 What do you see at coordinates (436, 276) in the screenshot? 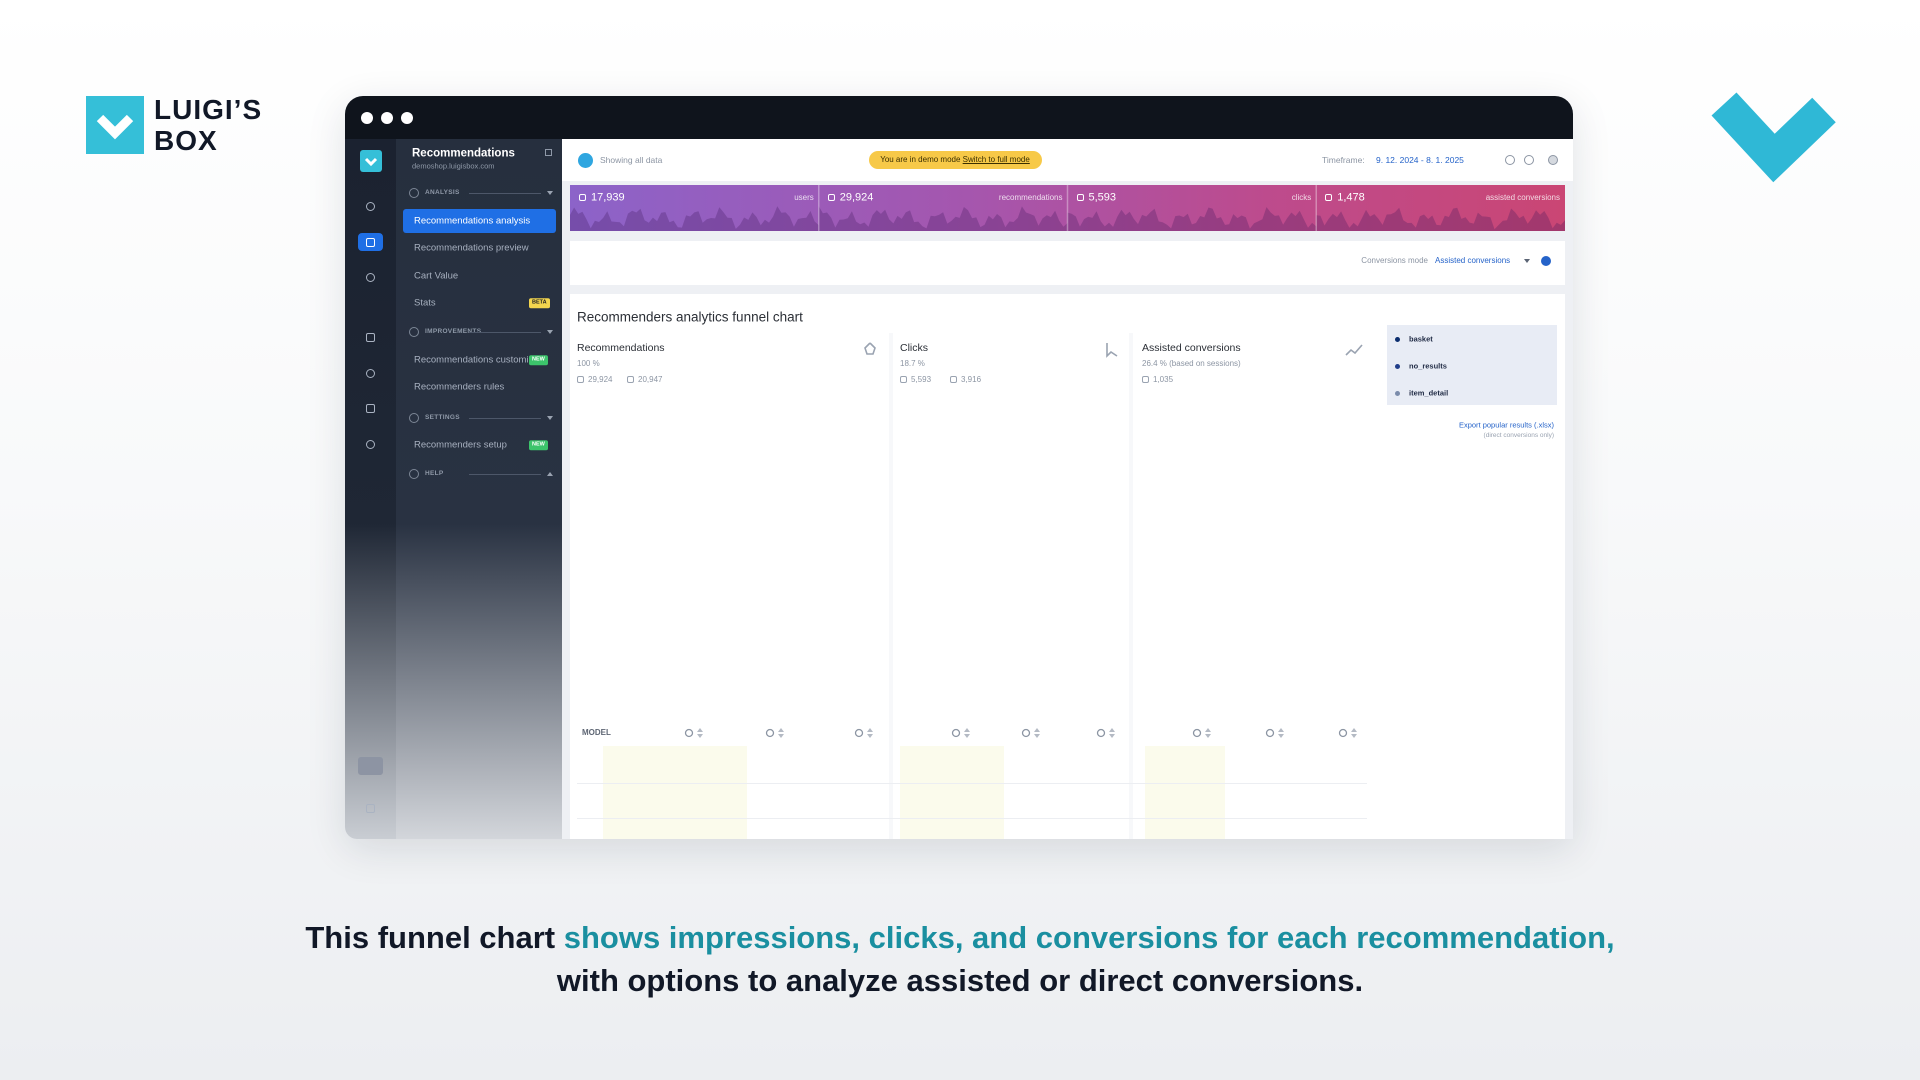
I see `nav-item: Cart Value` at bounding box center [436, 276].